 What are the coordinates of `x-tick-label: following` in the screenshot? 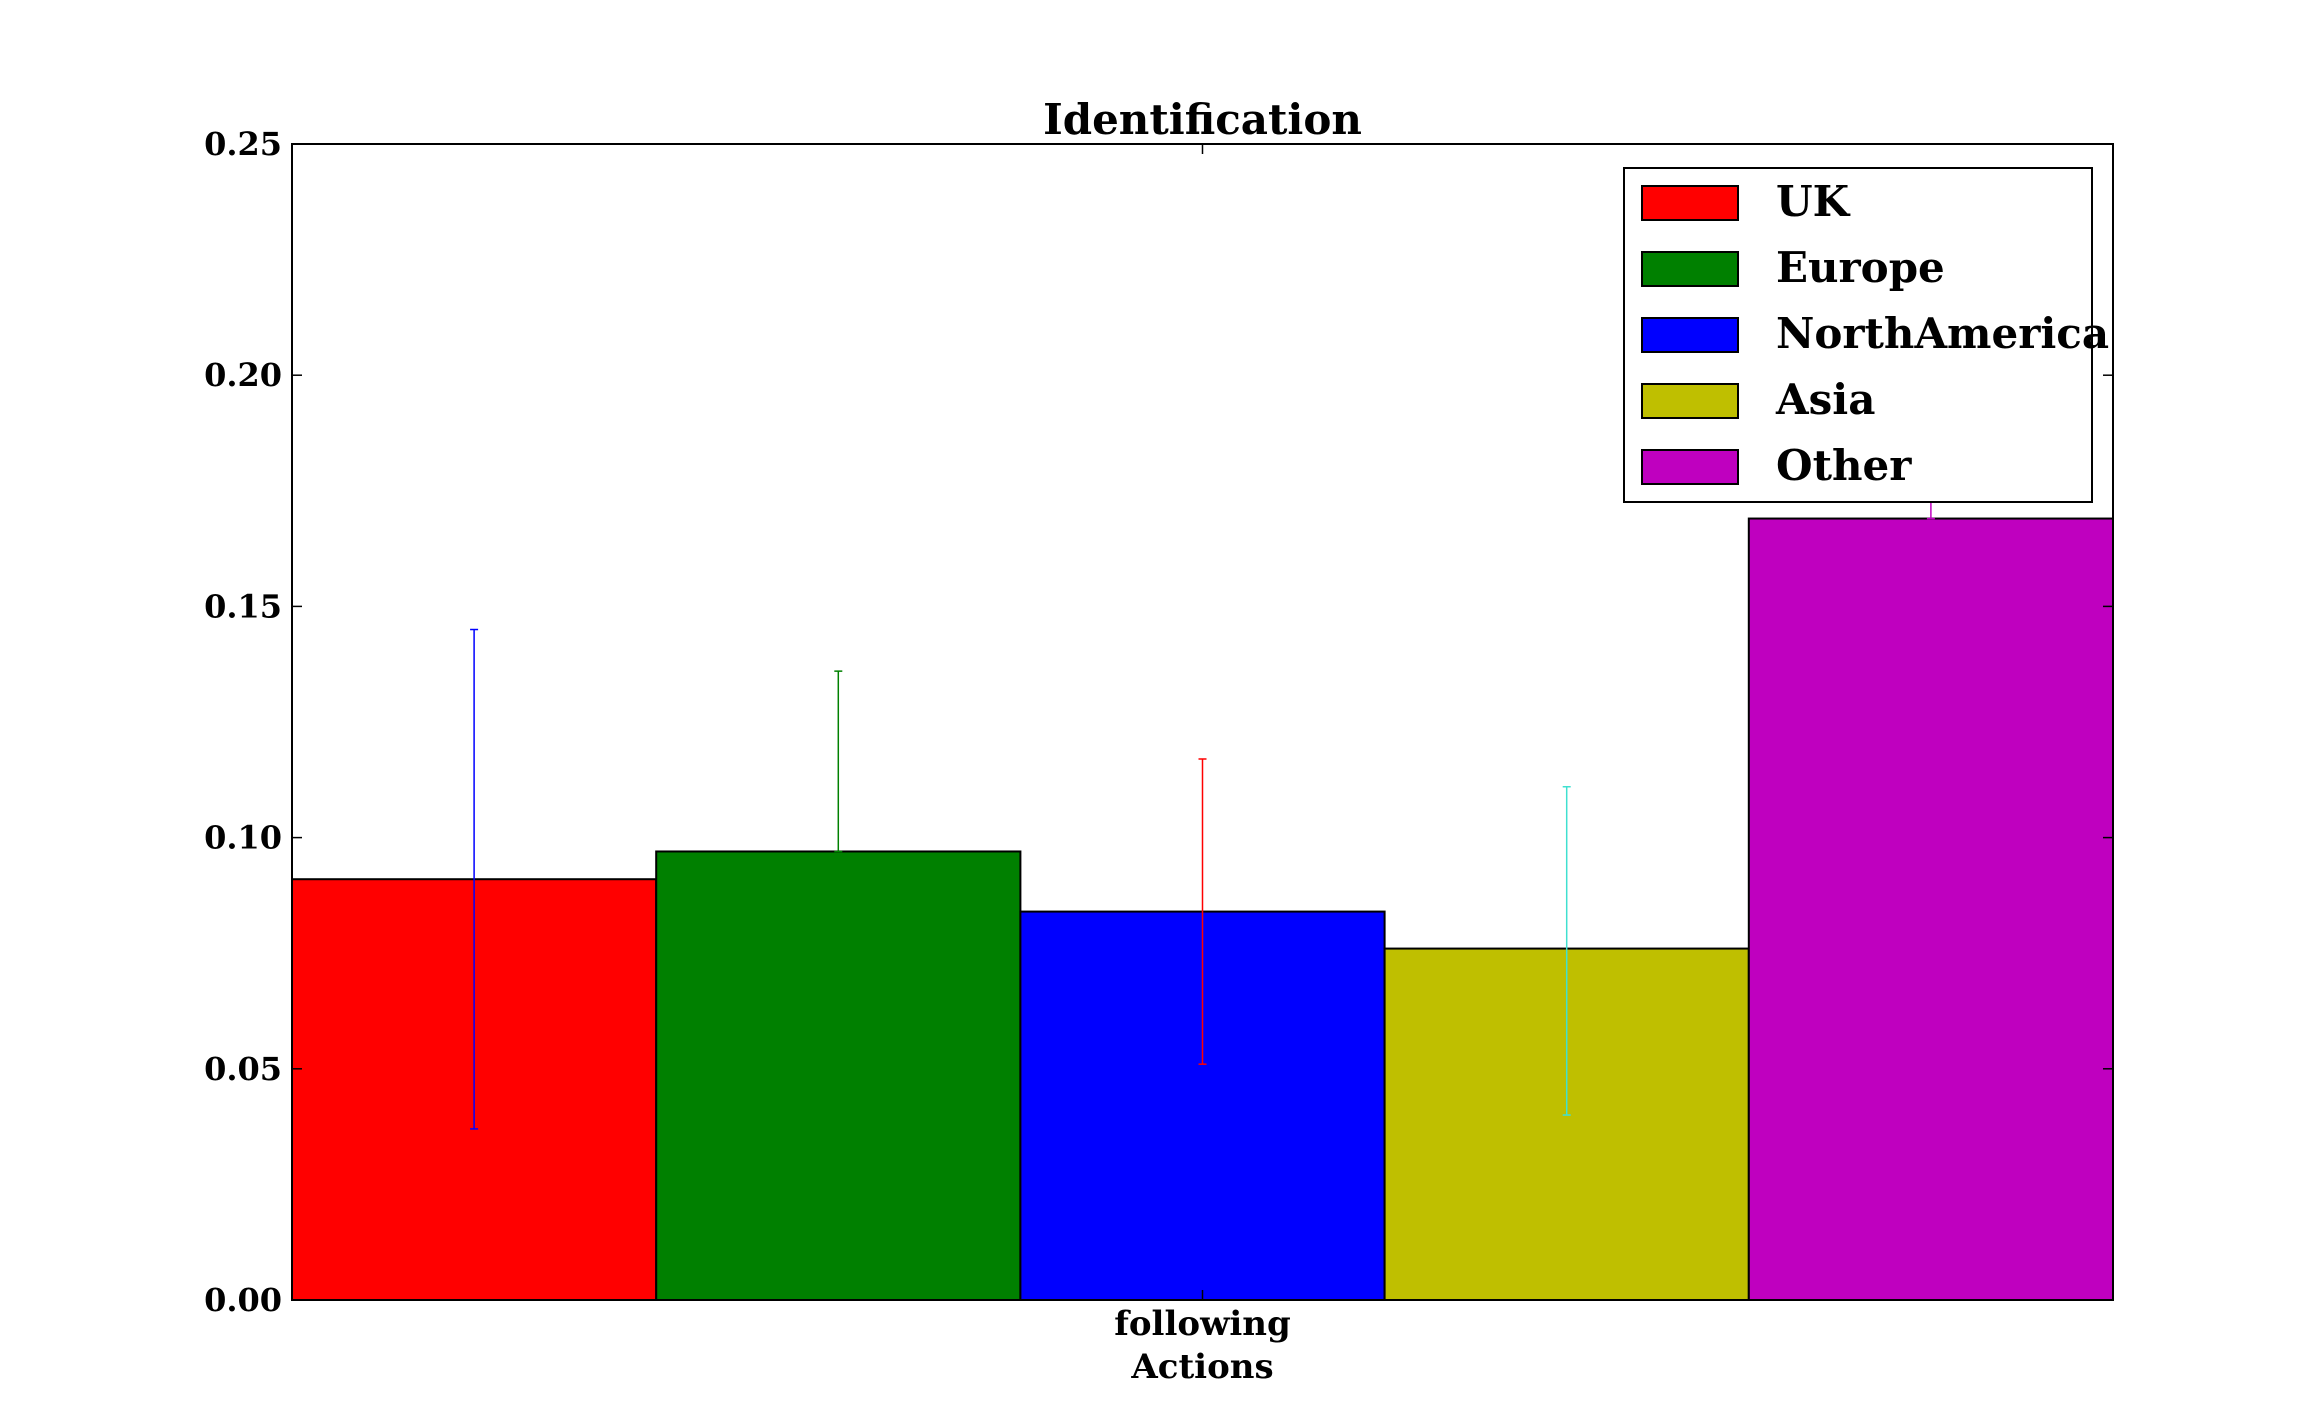 It's located at (1202, 1324).